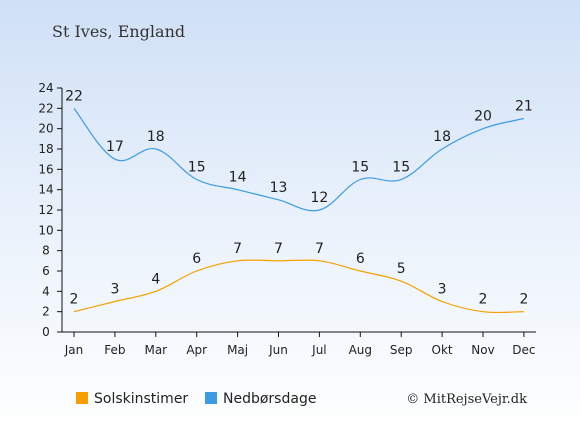 Image resolution: width=580 pixels, height=435 pixels. What do you see at coordinates (524, 107) in the screenshot?
I see `data-label: 21` at bounding box center [524, 107].